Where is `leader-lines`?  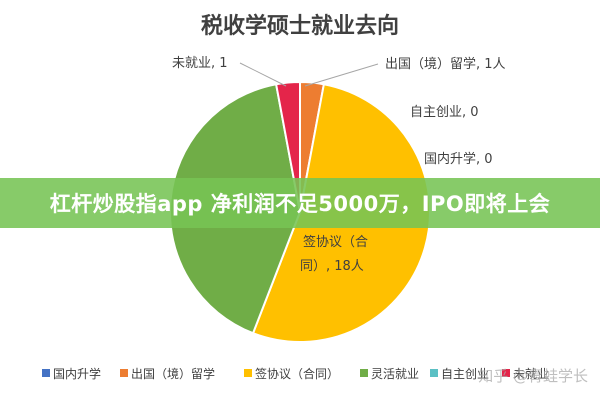 leader-lines is located at coordinates (309, 74).